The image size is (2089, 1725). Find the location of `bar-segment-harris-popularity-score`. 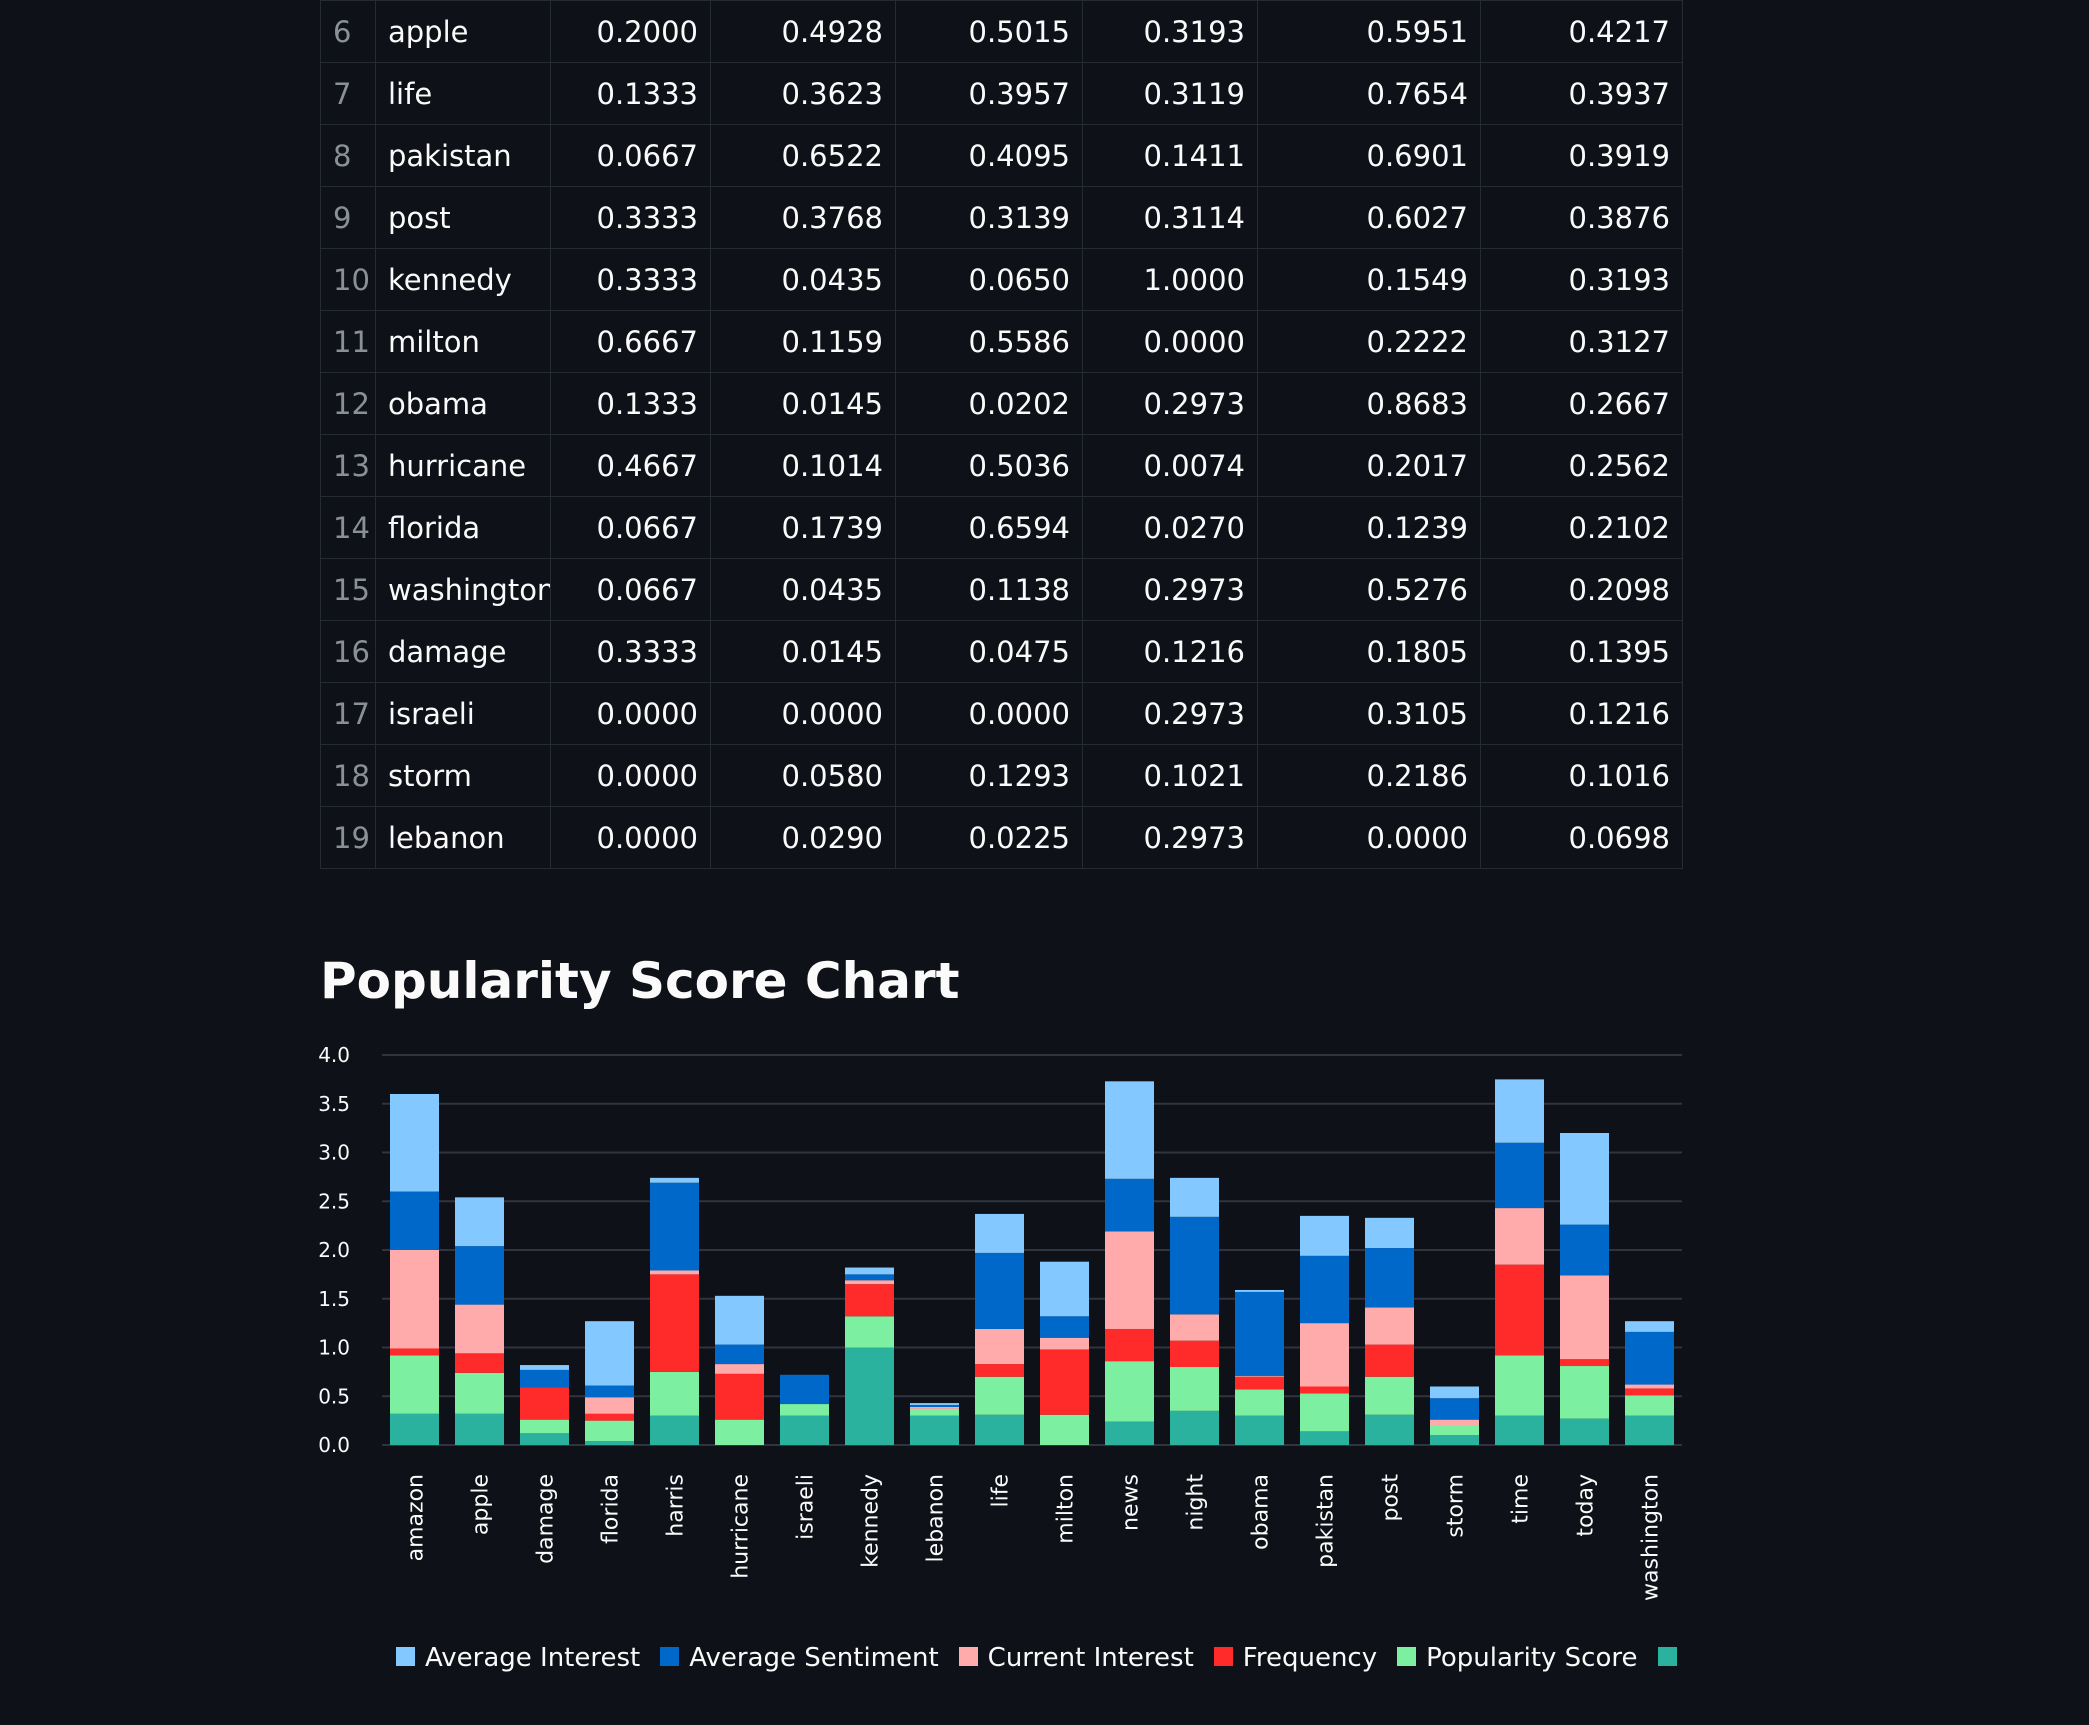

bar-segment-harris-popularity-score is located at coordinates (674, 1393).